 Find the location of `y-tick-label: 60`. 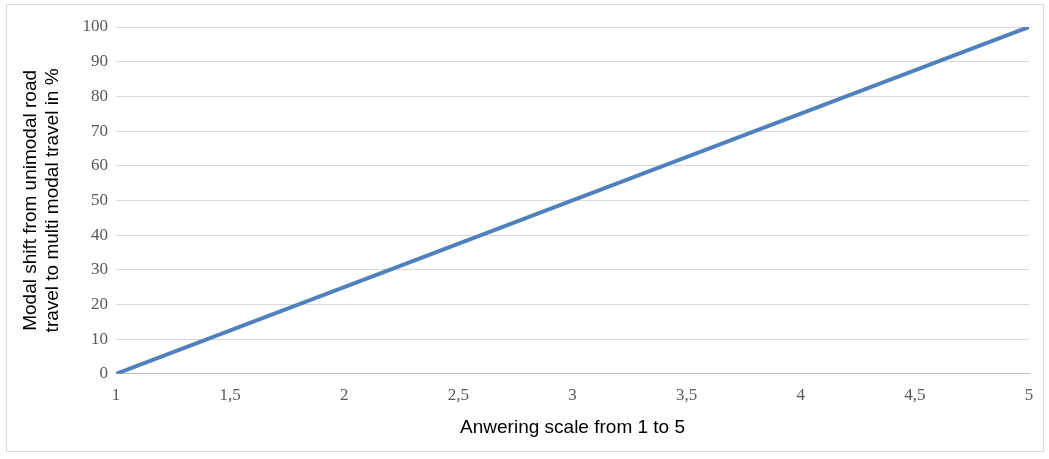

y-tick-label: 60 is located at coordinates (100, 165).